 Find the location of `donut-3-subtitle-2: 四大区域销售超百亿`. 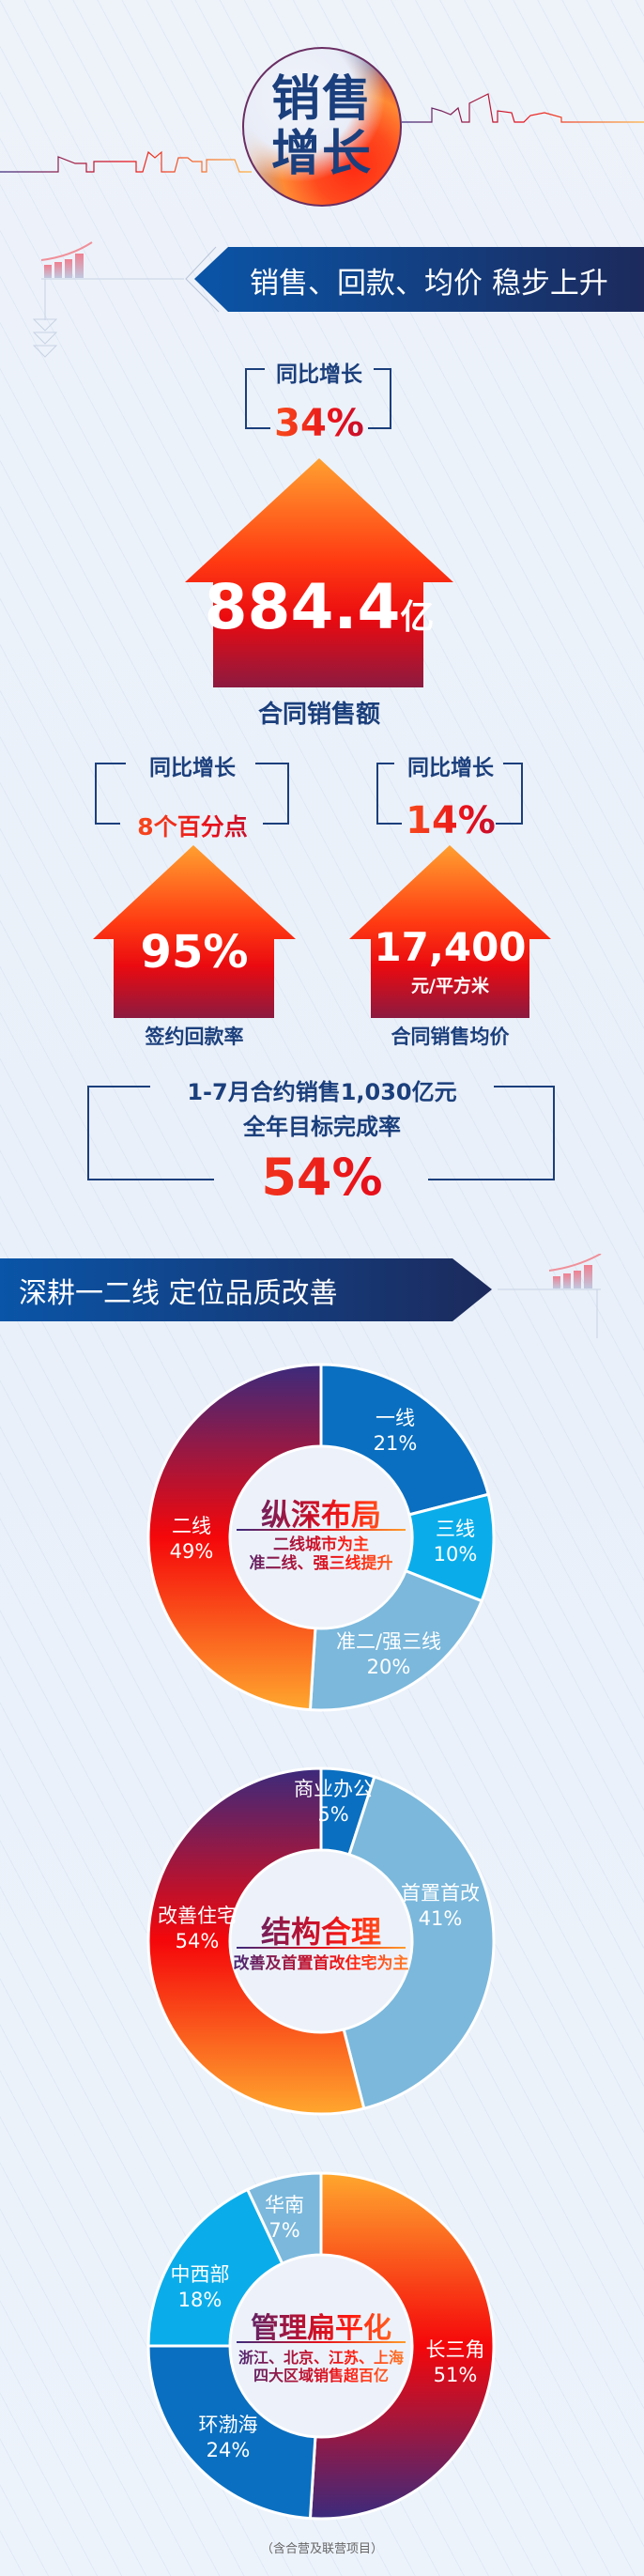

donut-3-subtitle-2: 四大区域销售超百亿 is located at coordinates (321, 2374).